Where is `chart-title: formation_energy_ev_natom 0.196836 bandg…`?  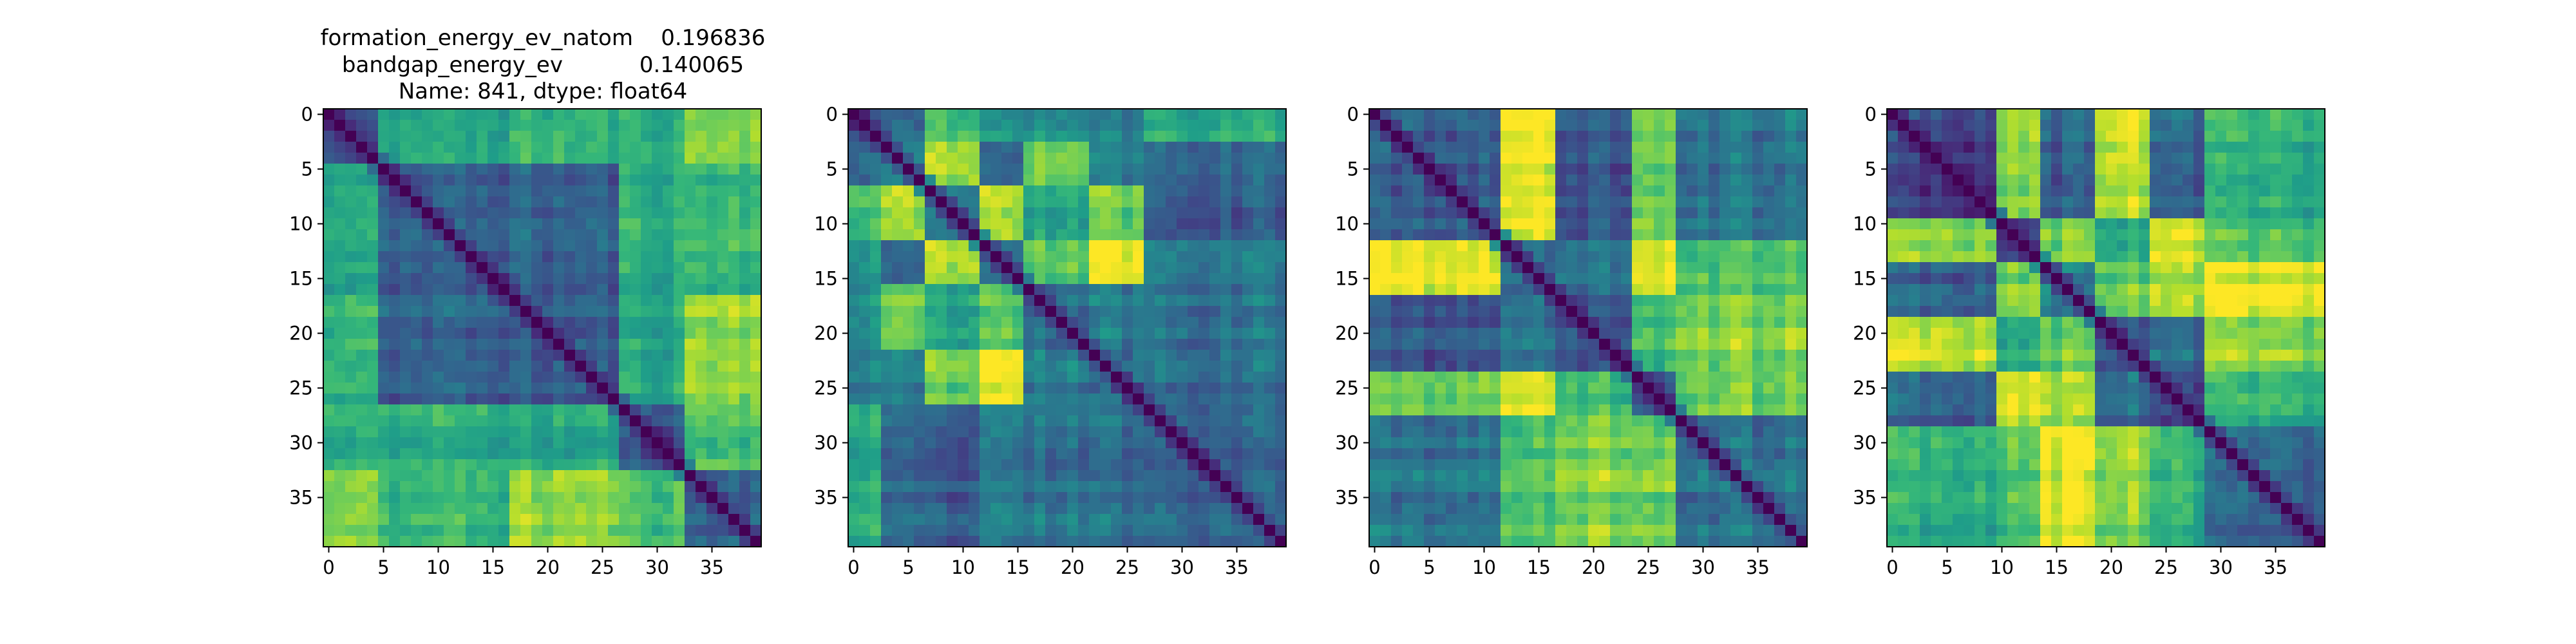
chart-title: formation_energy_ev_natom 0.196836 bandg… is located at coordinates (543, 64).